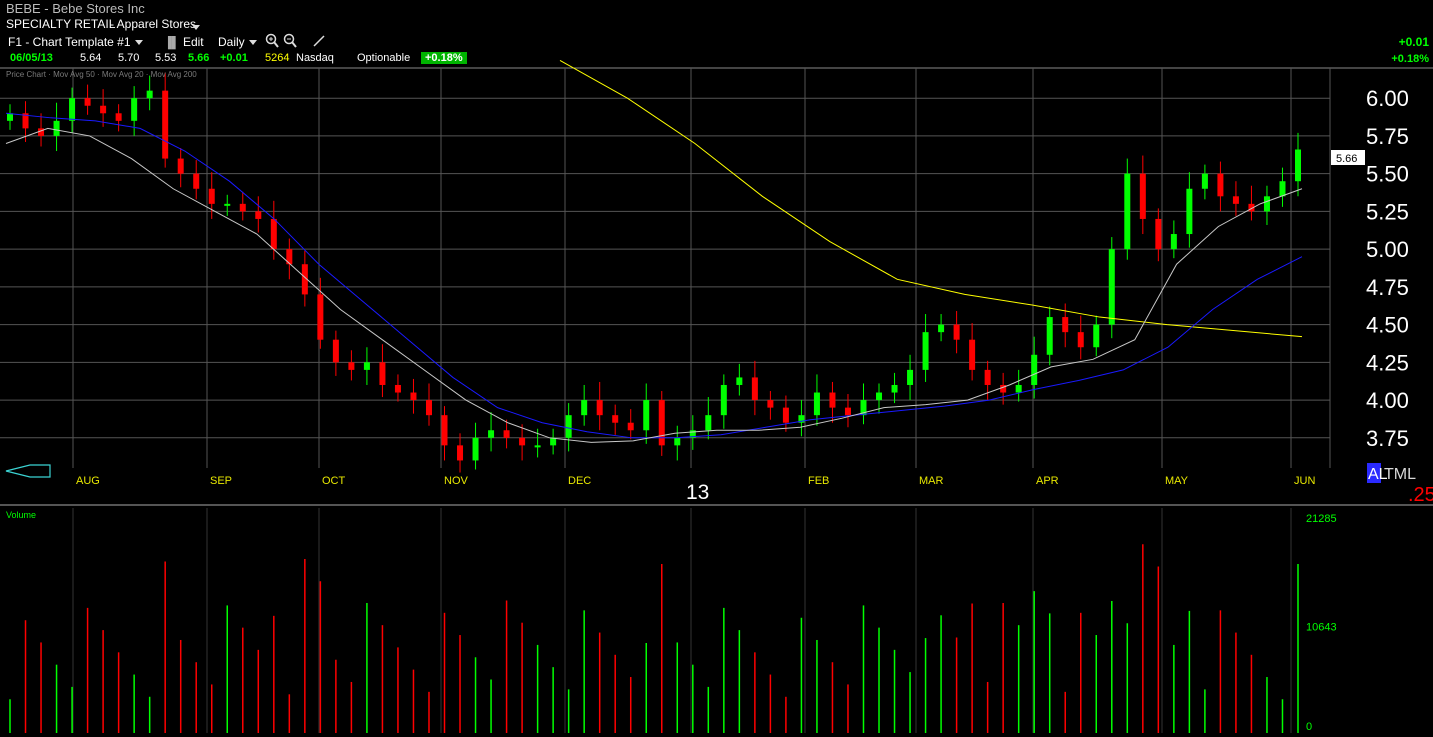  What do you see at coordinates (277, 58) in the screenshot?
I see `quote-volume: 5264` at bounding box center [277, 58].